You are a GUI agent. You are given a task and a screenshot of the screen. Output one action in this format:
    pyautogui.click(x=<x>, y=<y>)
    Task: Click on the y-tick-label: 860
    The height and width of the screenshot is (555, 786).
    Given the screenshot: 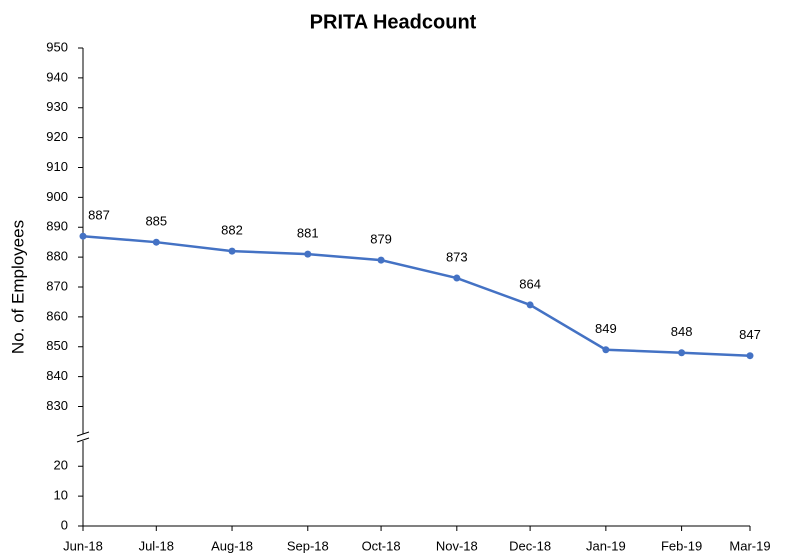 What is the action you would take?
    pyautogui.click(x=57, y=315)
    